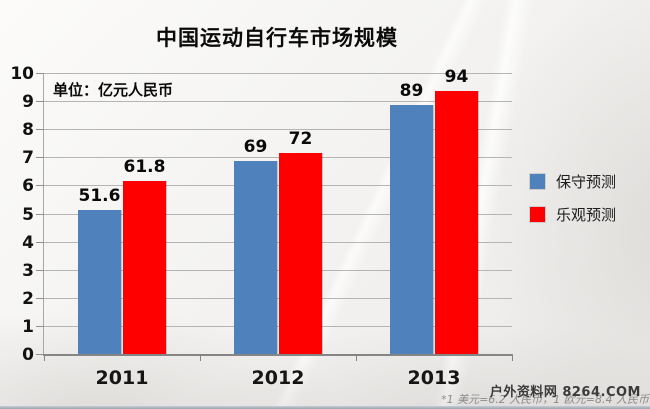 The height and width of the screenshot is (409, 650). What do you see at coordinates (456, 222) in the screenshot?
I see `bar-2013-optimistic` at bounding box center [456, 222].